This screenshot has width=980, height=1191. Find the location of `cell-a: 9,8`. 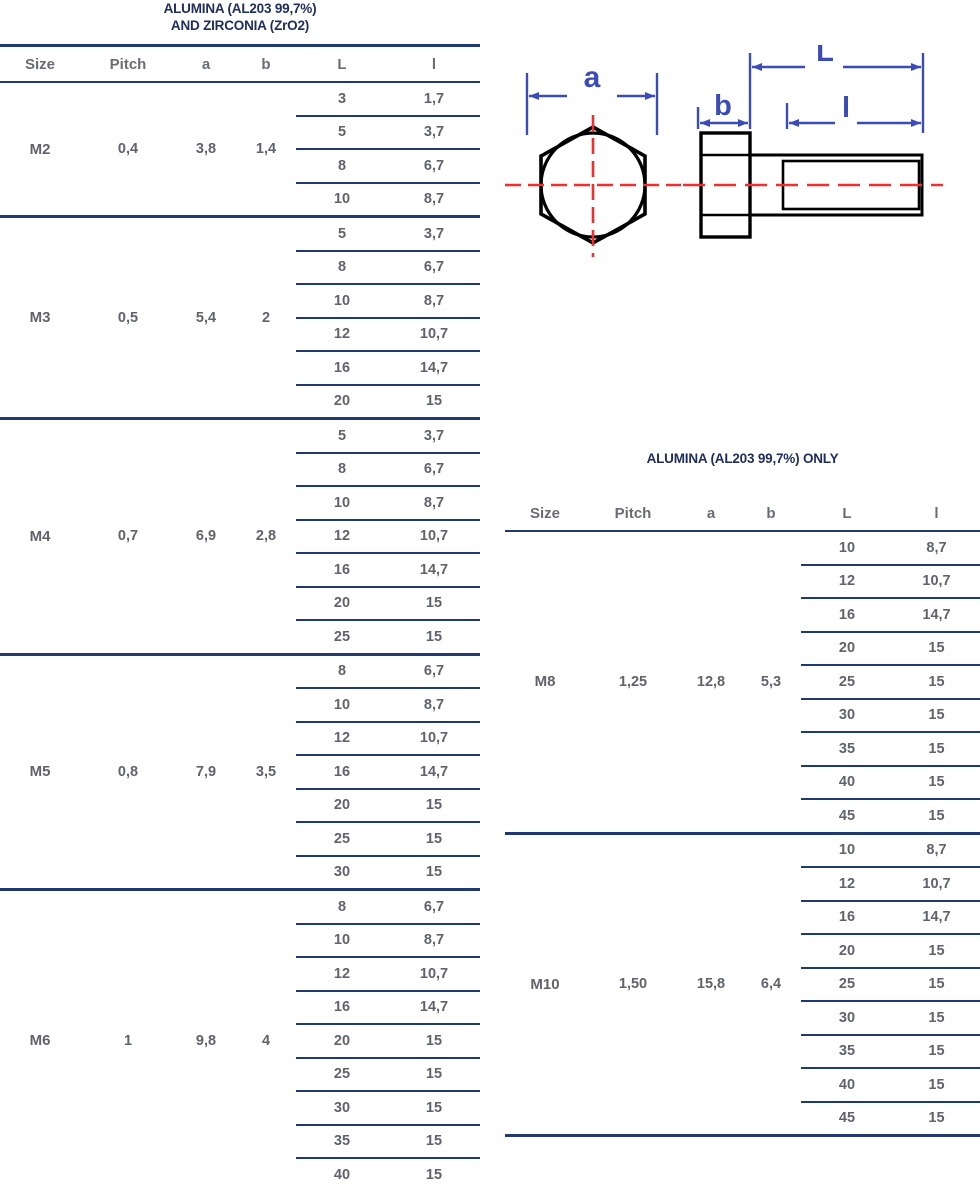

cell-a: 9,8 is located at coordinates (206, 1040).